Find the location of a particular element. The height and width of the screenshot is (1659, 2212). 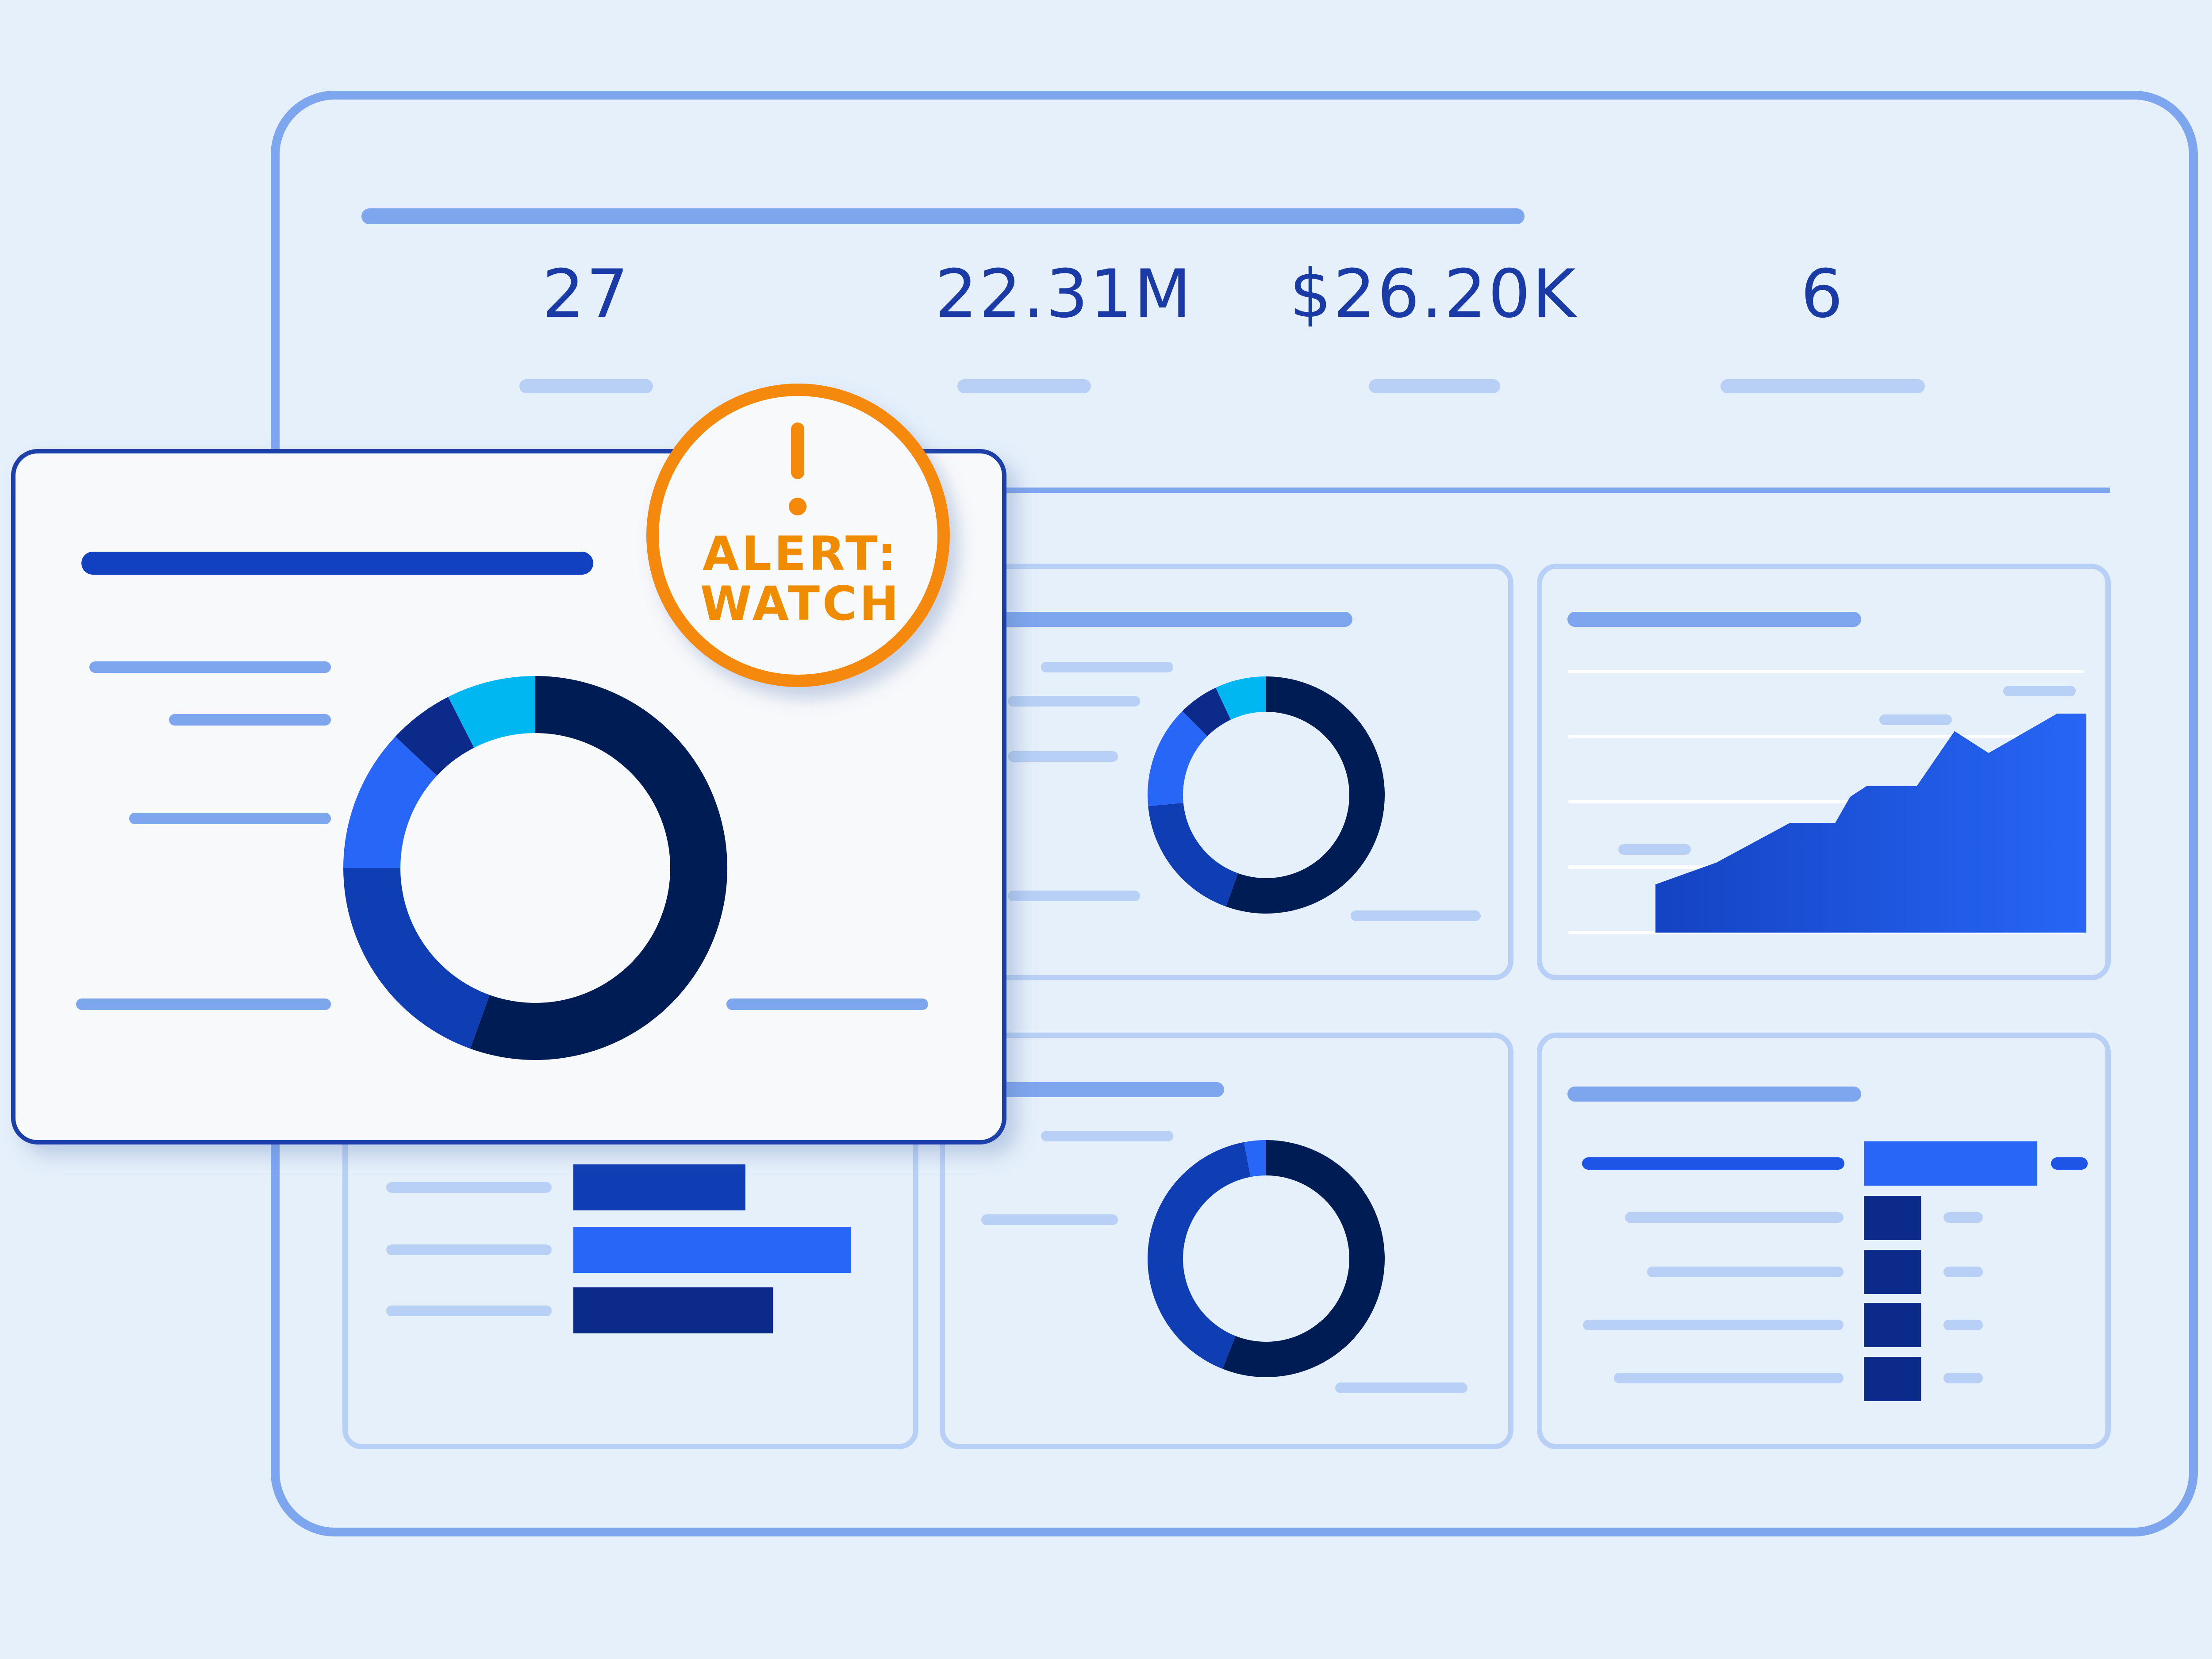

area-fill is located at coordinates (1871, 824).